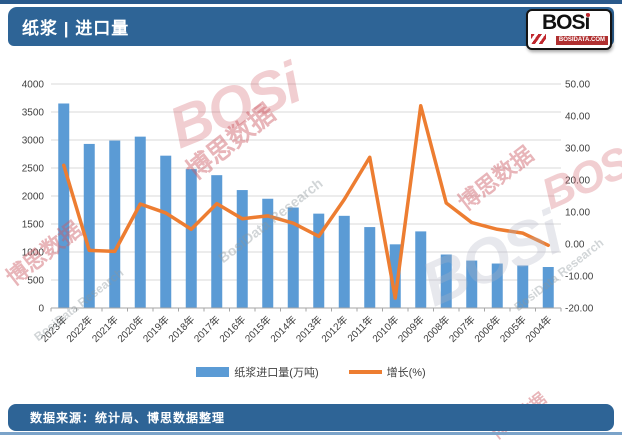 The height and width of the screenshot is (444, 622). What do you see at coordinates (406, 373) in the screenshot?
I see `legend-line-label: 增长(%)` at bounding box center [406, 373].